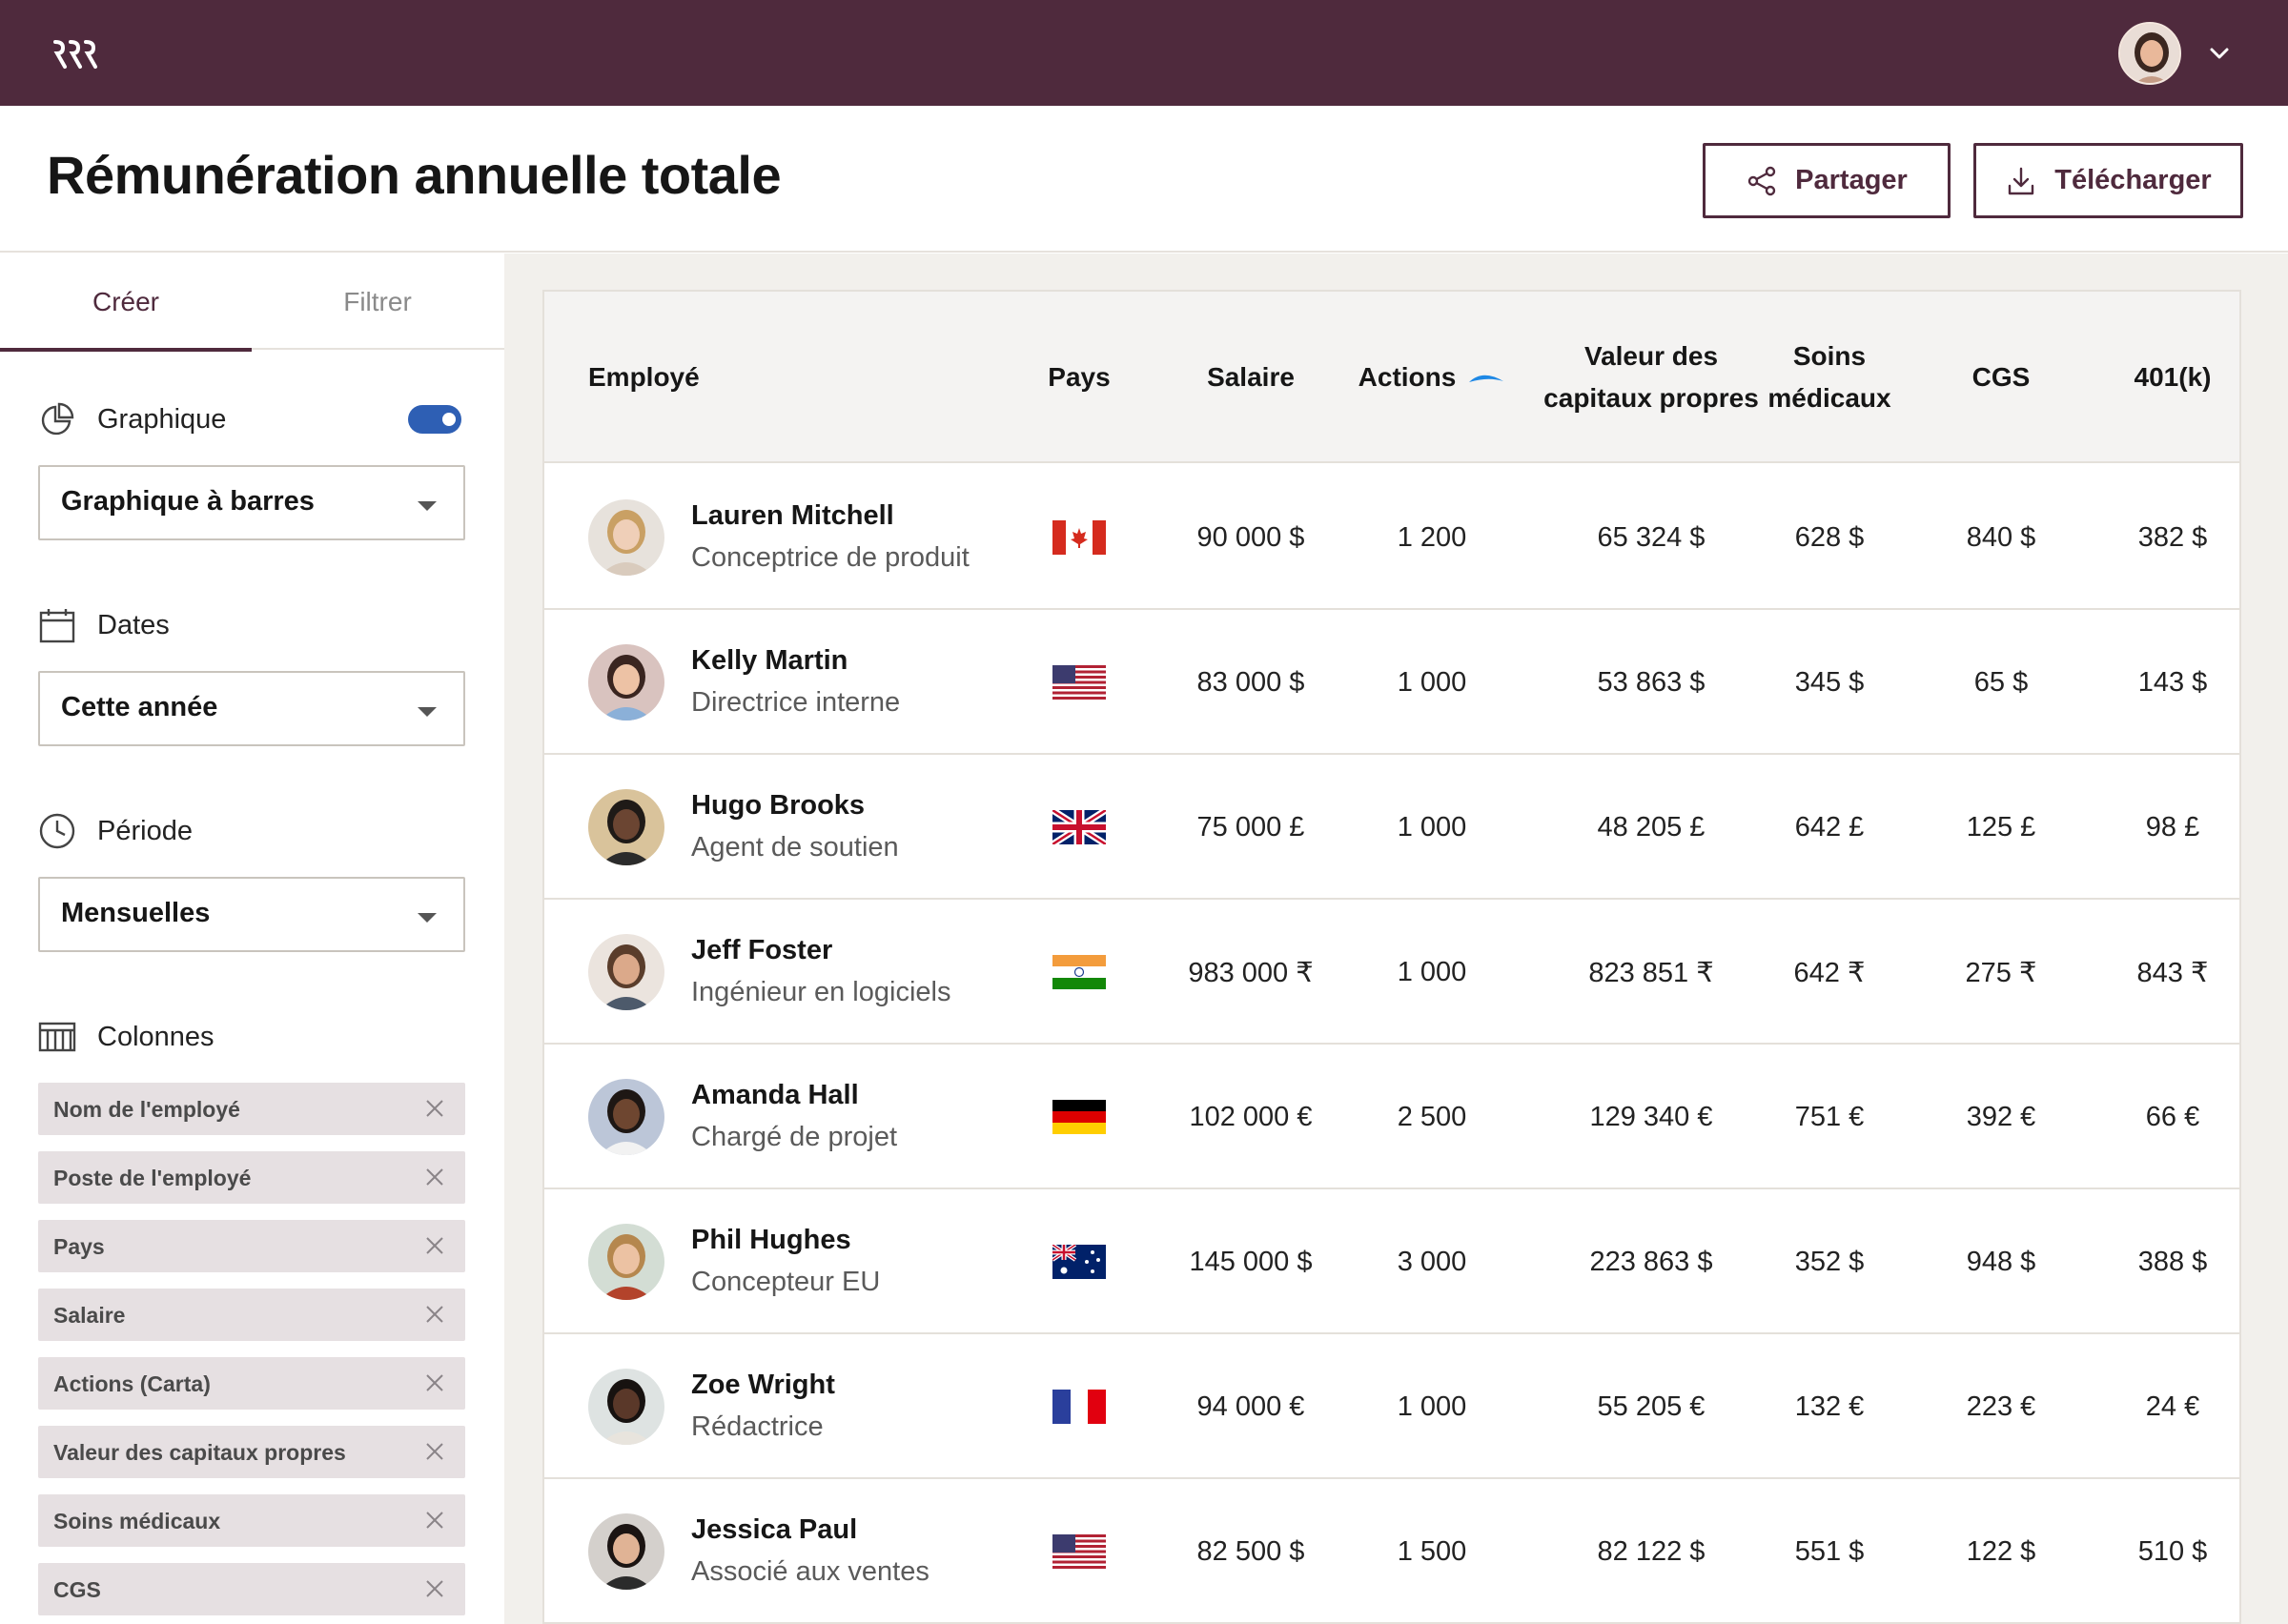 The image size is (2288, 1624). I want to click on chart-section-label: Graphique, so click(132, 419).